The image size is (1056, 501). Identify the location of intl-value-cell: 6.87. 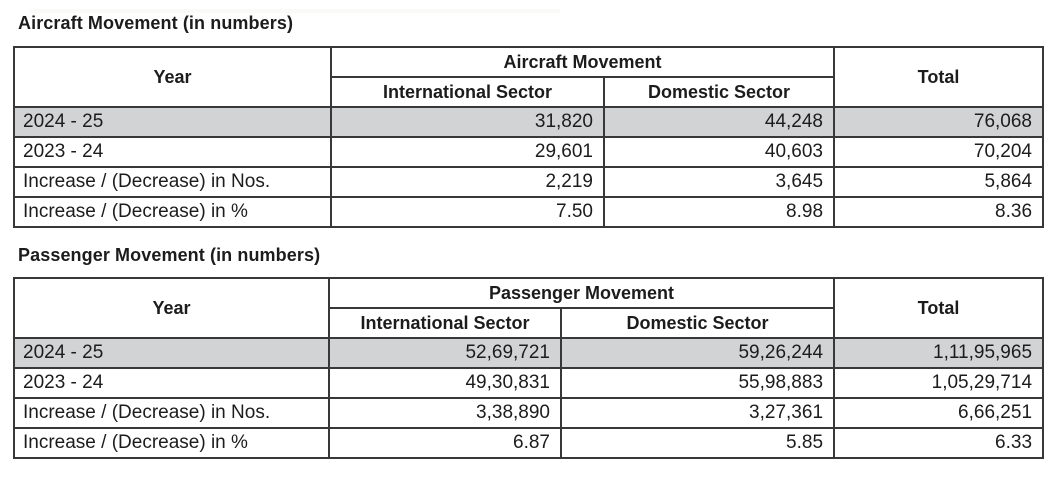
(445, 443).